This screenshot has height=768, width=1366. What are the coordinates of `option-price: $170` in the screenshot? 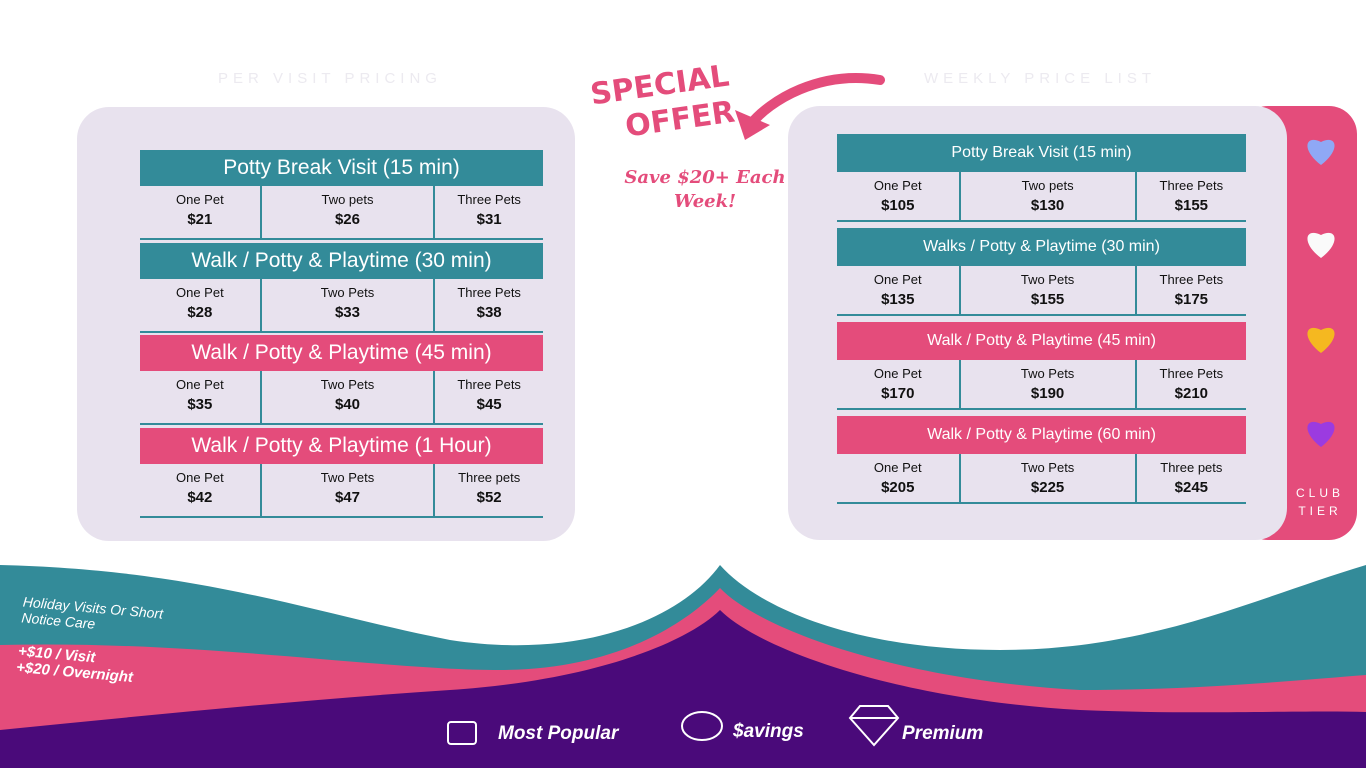 It's located at (898, 393).